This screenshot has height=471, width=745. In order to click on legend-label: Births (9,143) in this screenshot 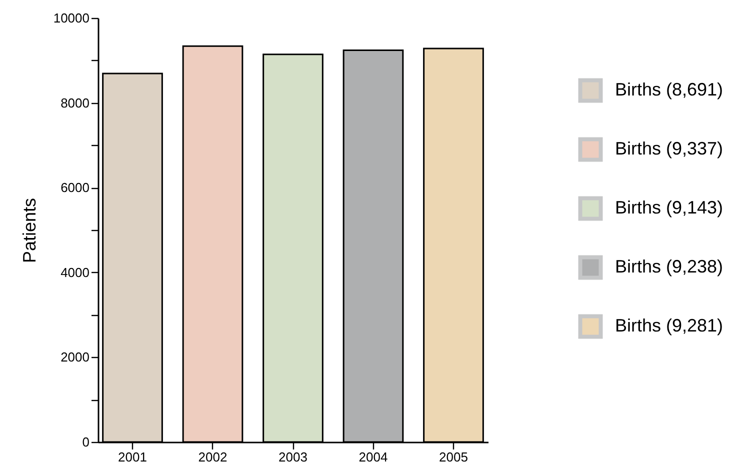, I will do `click(669, 208)`.